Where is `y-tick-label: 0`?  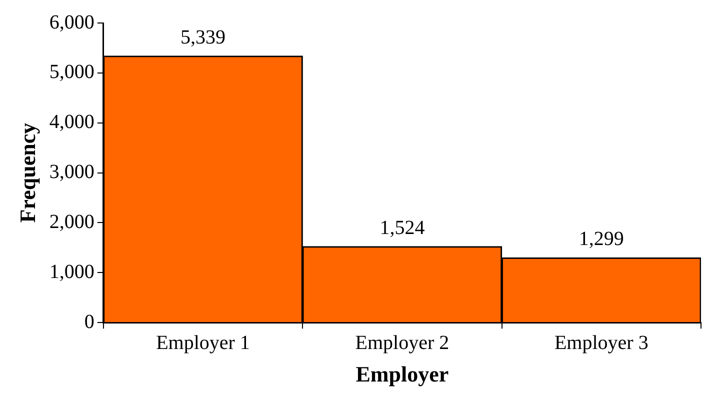 y-tick-label: 0 is located at coordinates (89, 321).